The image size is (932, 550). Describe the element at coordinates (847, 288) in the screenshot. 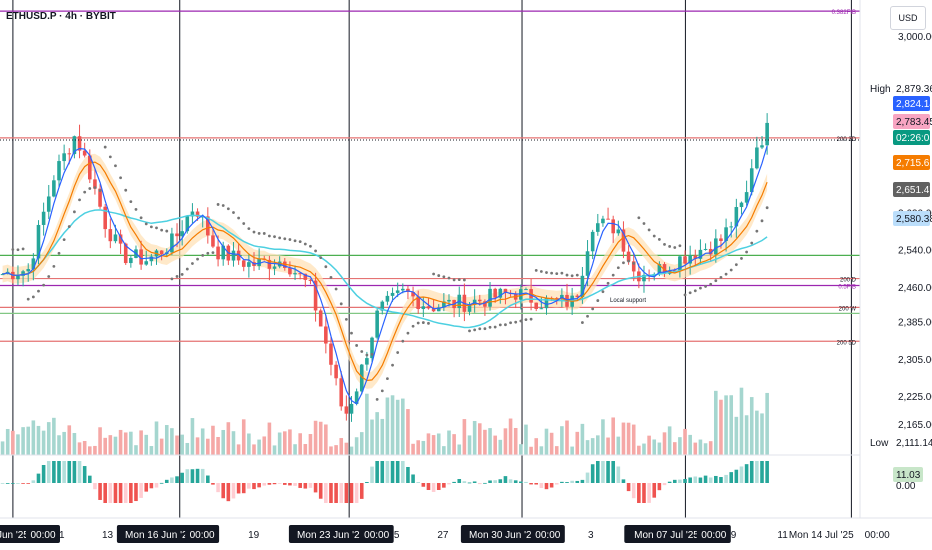

I see `level-label-4: 0.5FIB` at that location.